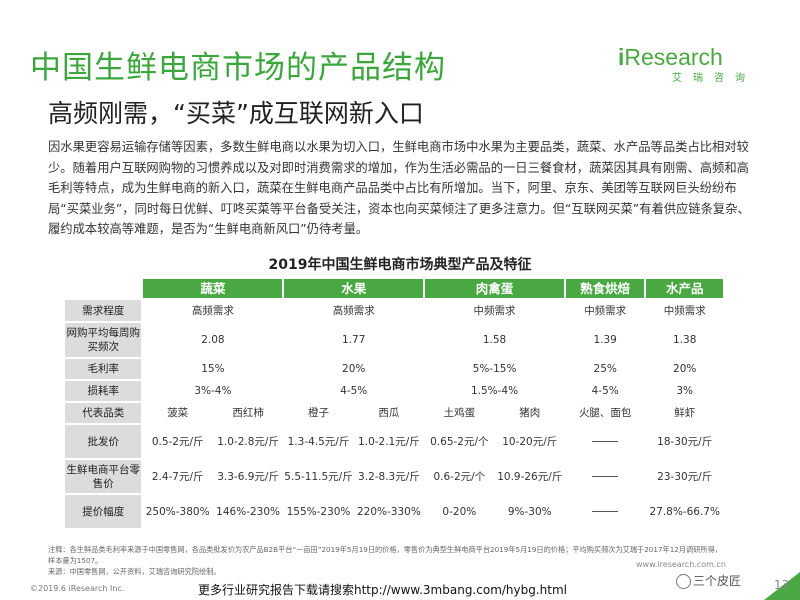 Image resolution: width=800 pixels, height=600 pixels. Describe the element at coordinates (213, 288) in the screenshot. I see `header-vegetables: 蔬菜` at that location.